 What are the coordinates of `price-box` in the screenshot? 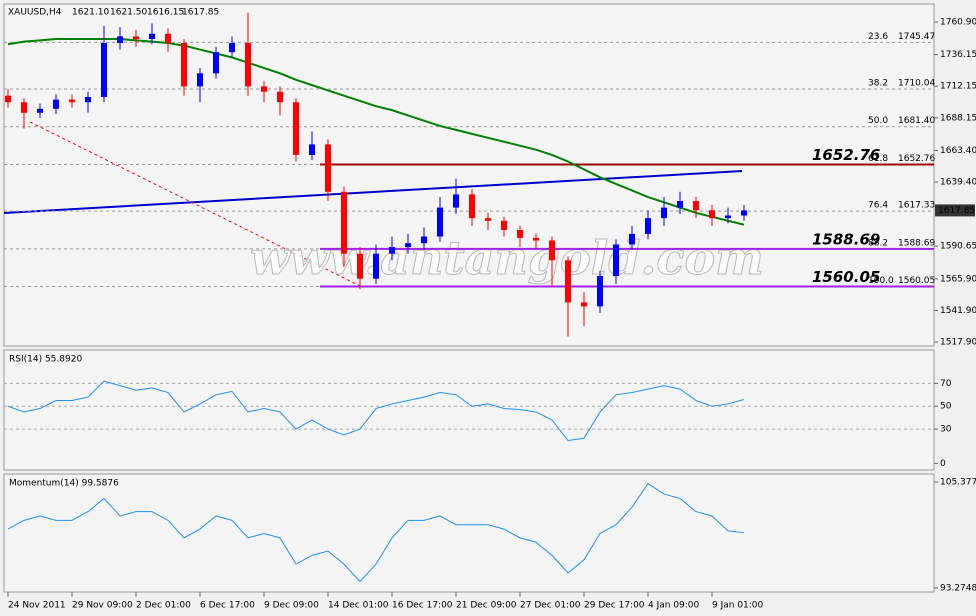 It's located at (955, 210).